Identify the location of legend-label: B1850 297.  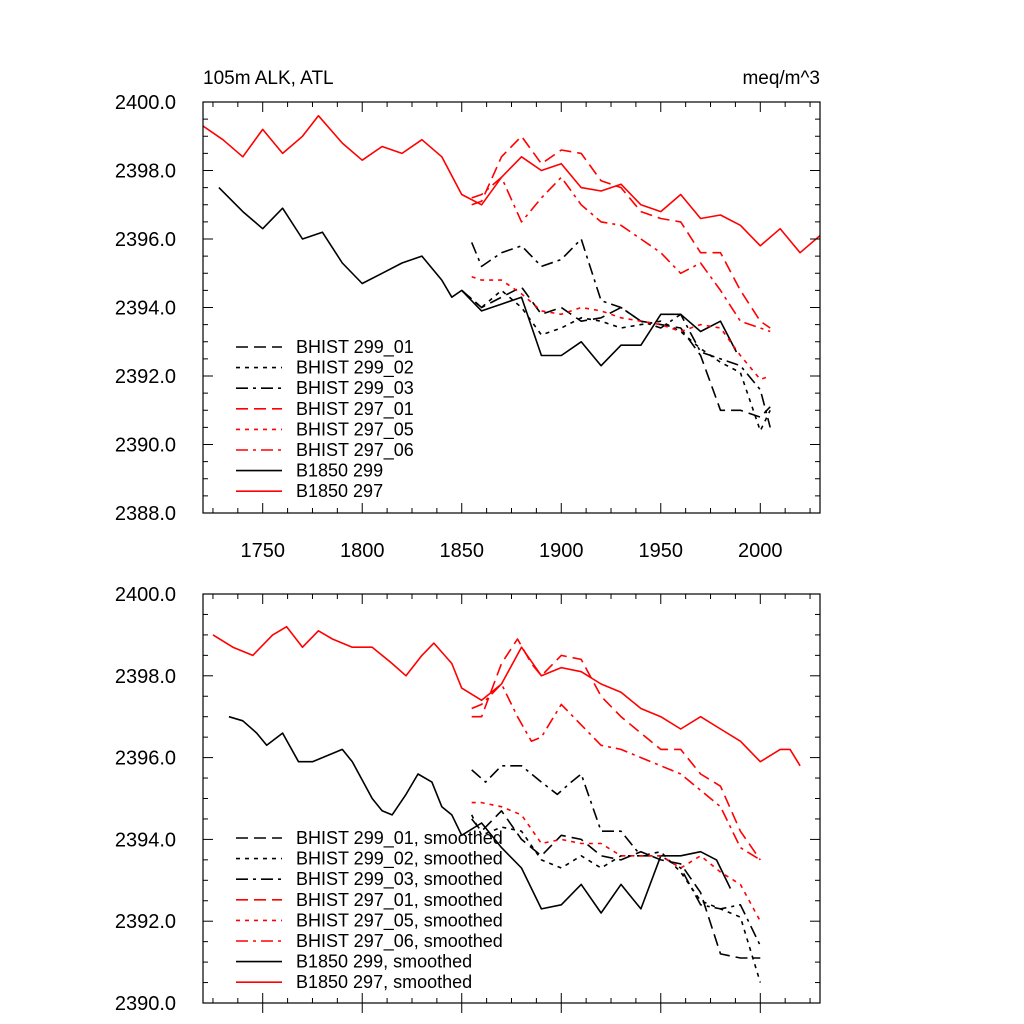
(339, 491).